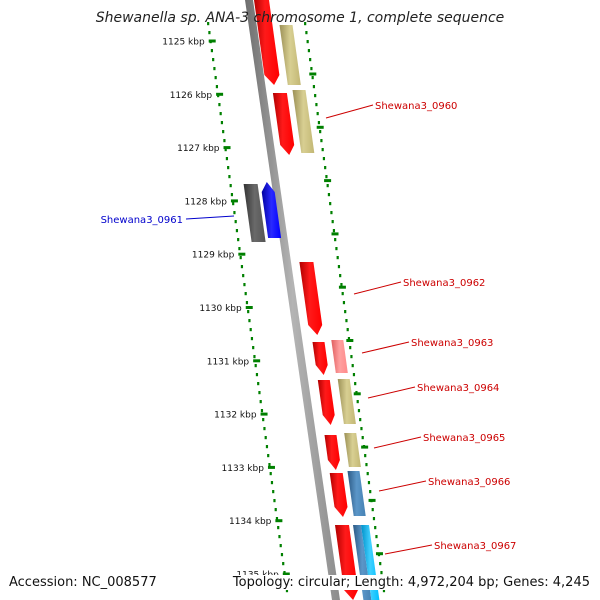 This screenshot has height=600, width=600. Describe the element at coordinates (83, 582) in the screenshot. I see `accession-text: Accession: NC_008577` at that location.